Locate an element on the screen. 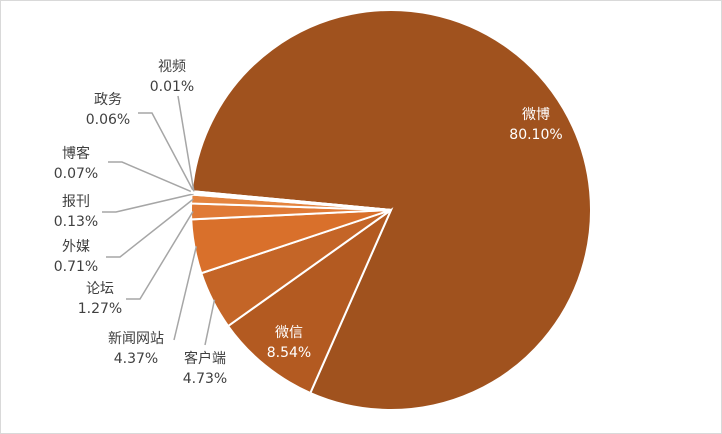 This screenshot has width=722, height=434. slice-label: 报刊 is located at coordinates (76, 202).